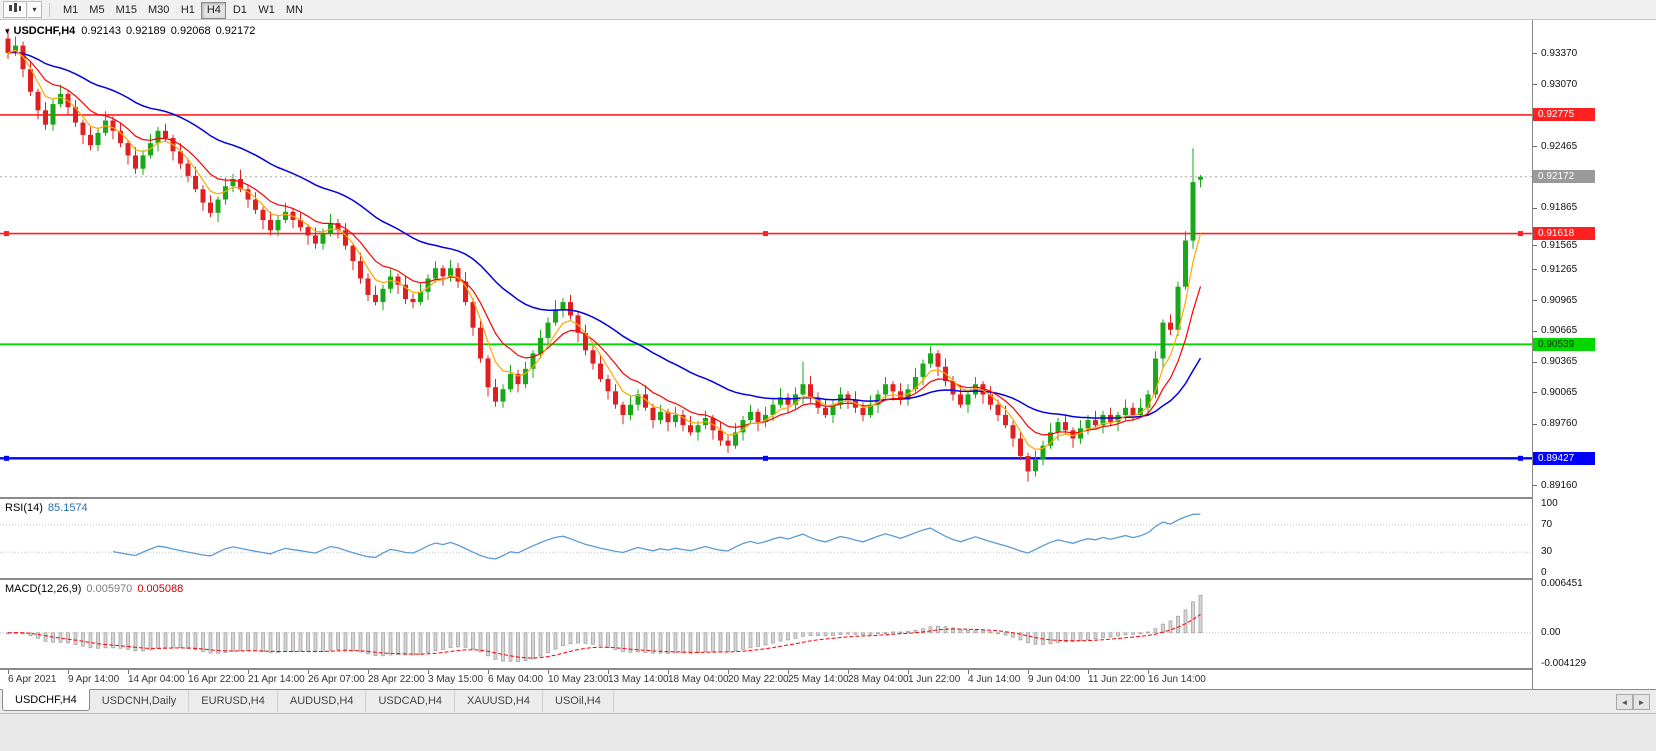  Describe the element at coordinates (411, 701) in the screenshot. I see `chart-tab-USDCAD-H4: USDCAD,H4` at that location.